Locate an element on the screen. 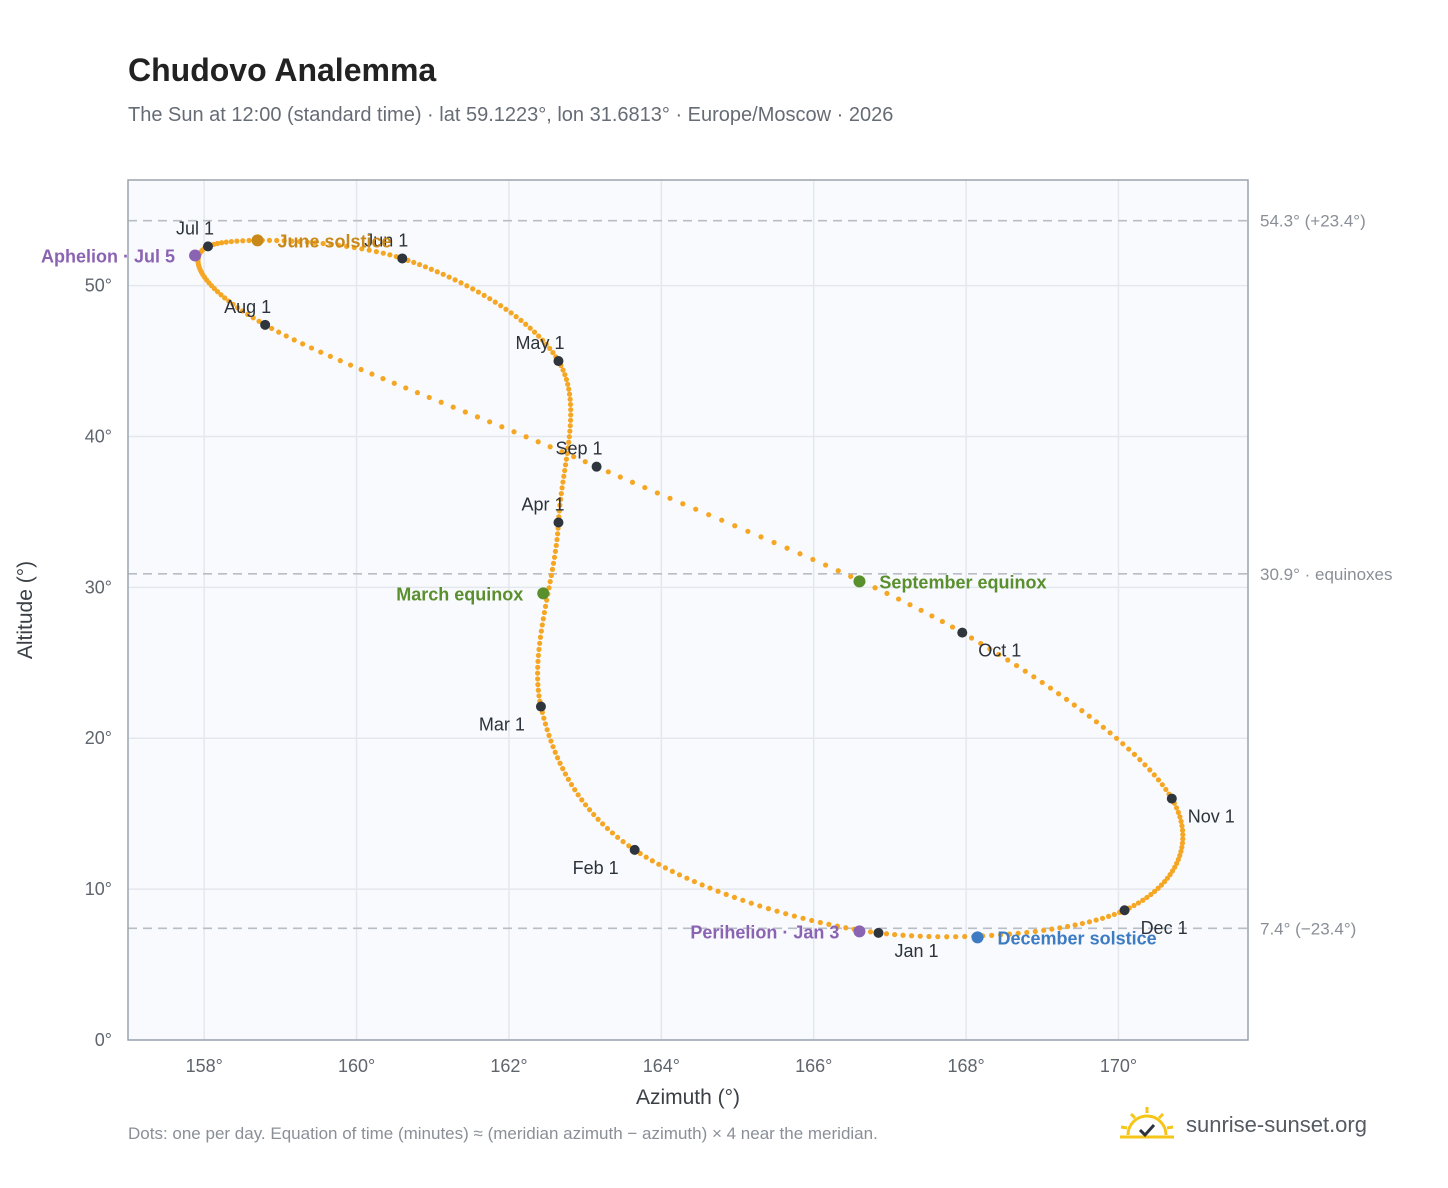  event-label: Aphelion · Jul 5 is located at coordinates (108, 256).